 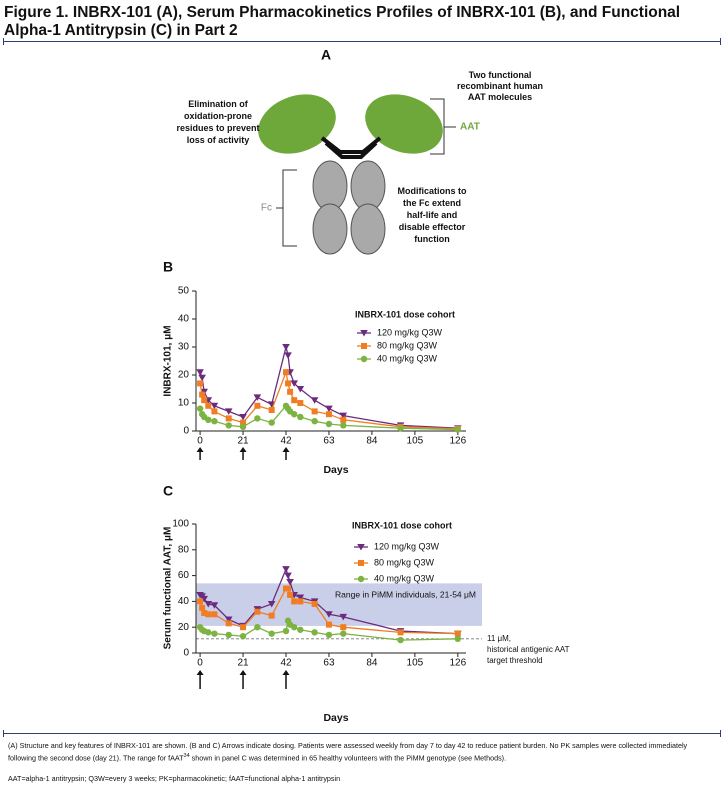 I want to click on text-line: historical antigenic AAT, so click(x=528, y=649).